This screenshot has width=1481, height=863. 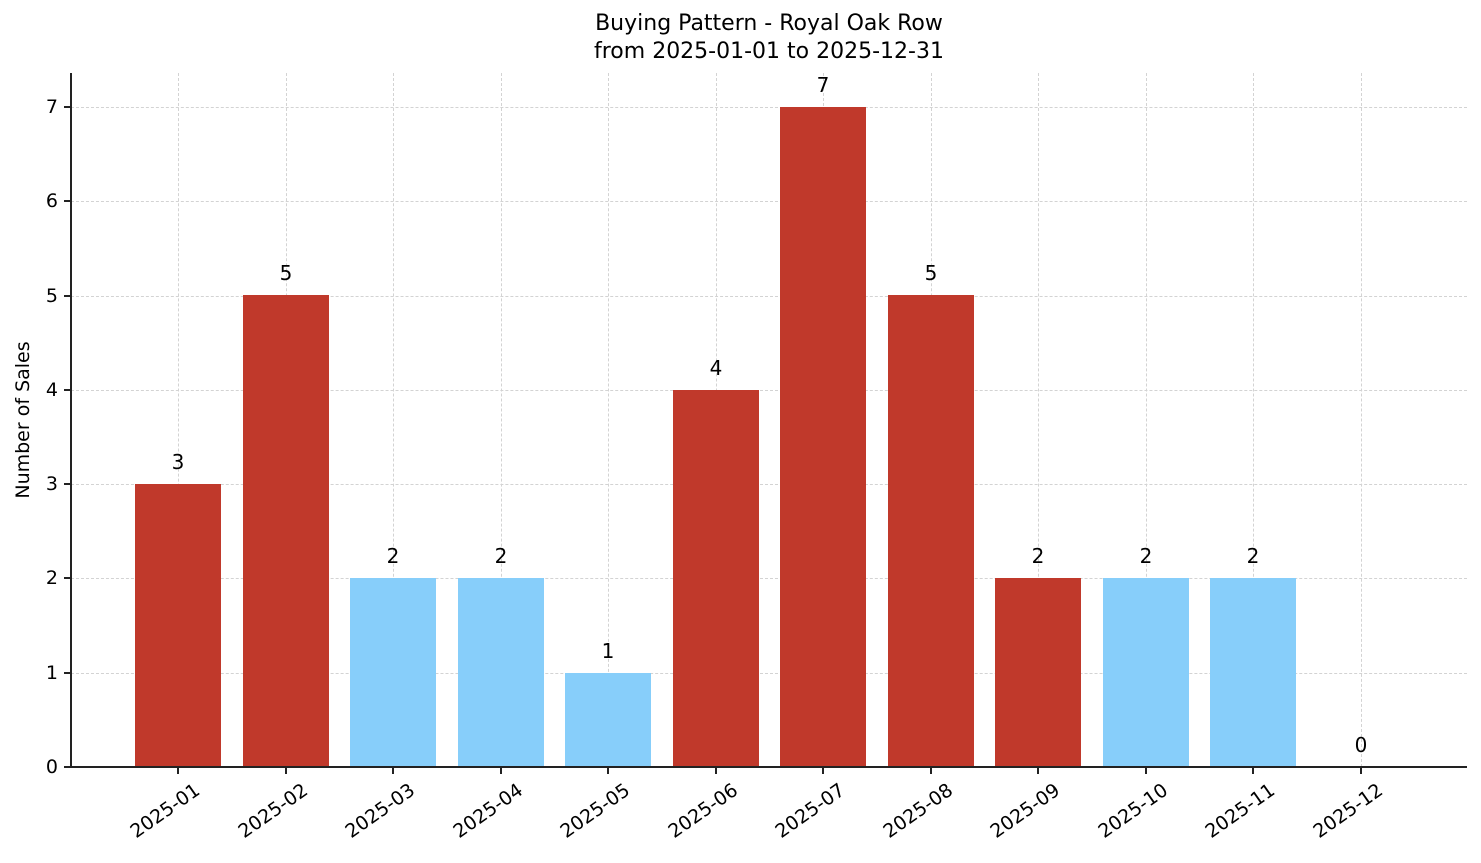 I want to click on y-tick-label: 4, so click(x=51, y=390).